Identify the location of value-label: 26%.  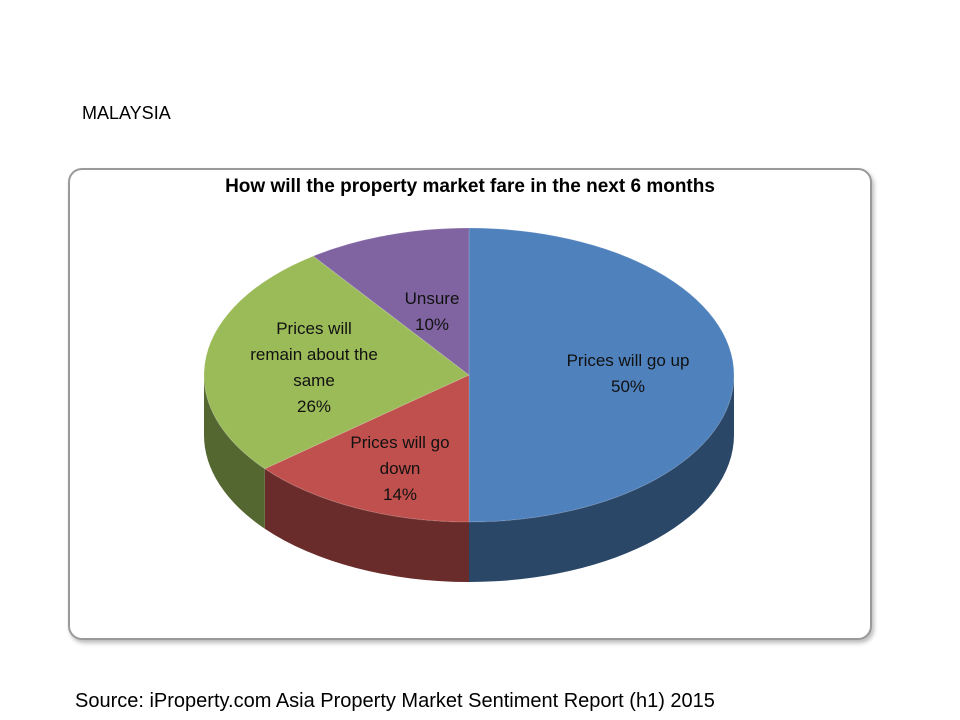
(314, 406).